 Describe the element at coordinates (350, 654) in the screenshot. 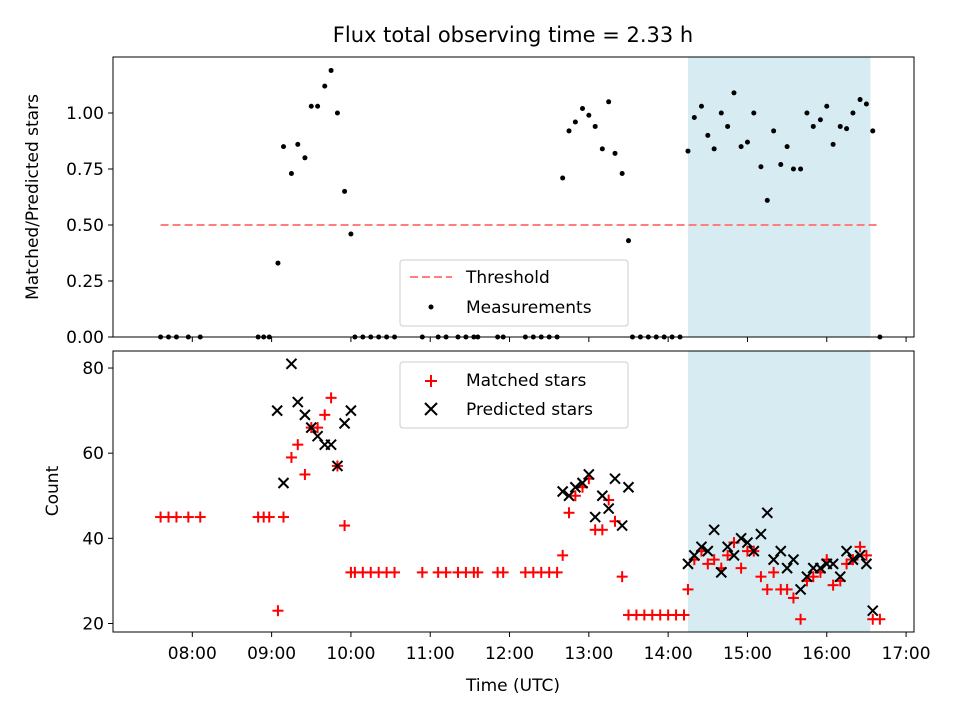

I see `x-tick-label: 10:00` at that location.